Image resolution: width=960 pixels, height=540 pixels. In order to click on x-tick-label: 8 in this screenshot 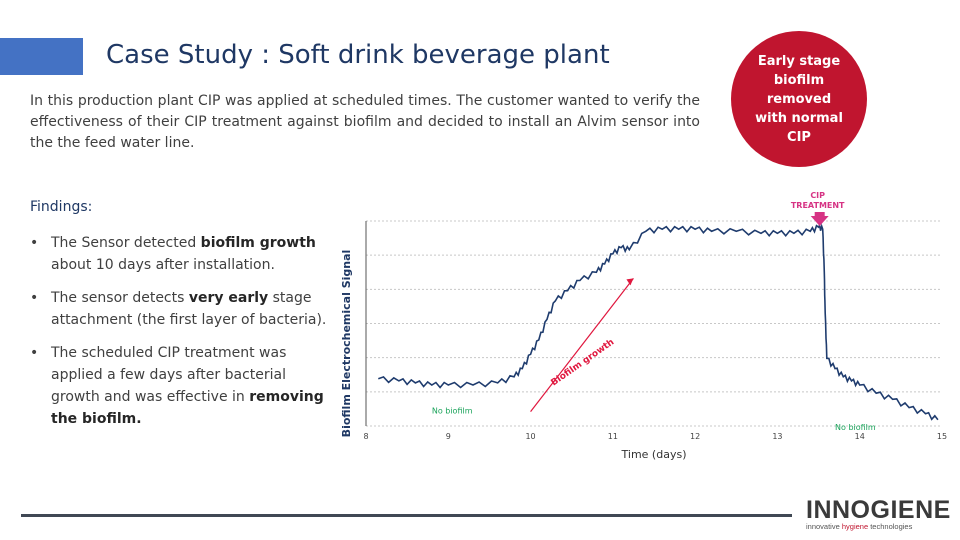, I will do `click(365, 436)`.